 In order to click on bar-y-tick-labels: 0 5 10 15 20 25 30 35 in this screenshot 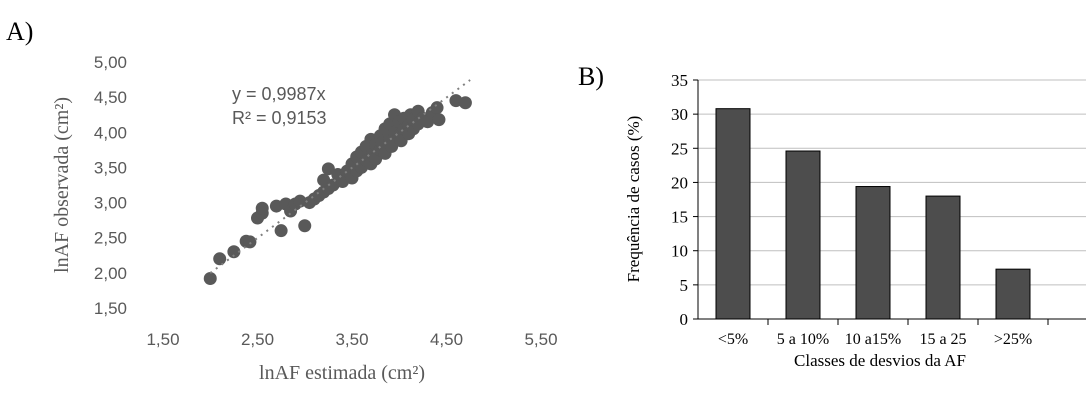, I will do `click(679, 200)`.